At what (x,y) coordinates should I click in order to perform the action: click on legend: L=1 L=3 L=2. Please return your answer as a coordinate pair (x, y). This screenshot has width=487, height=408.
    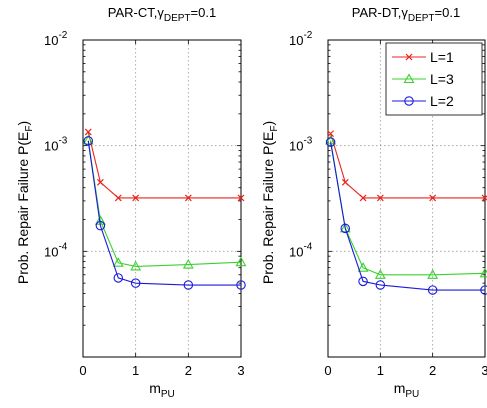
    Looking at the image, I should click on (434, 79).